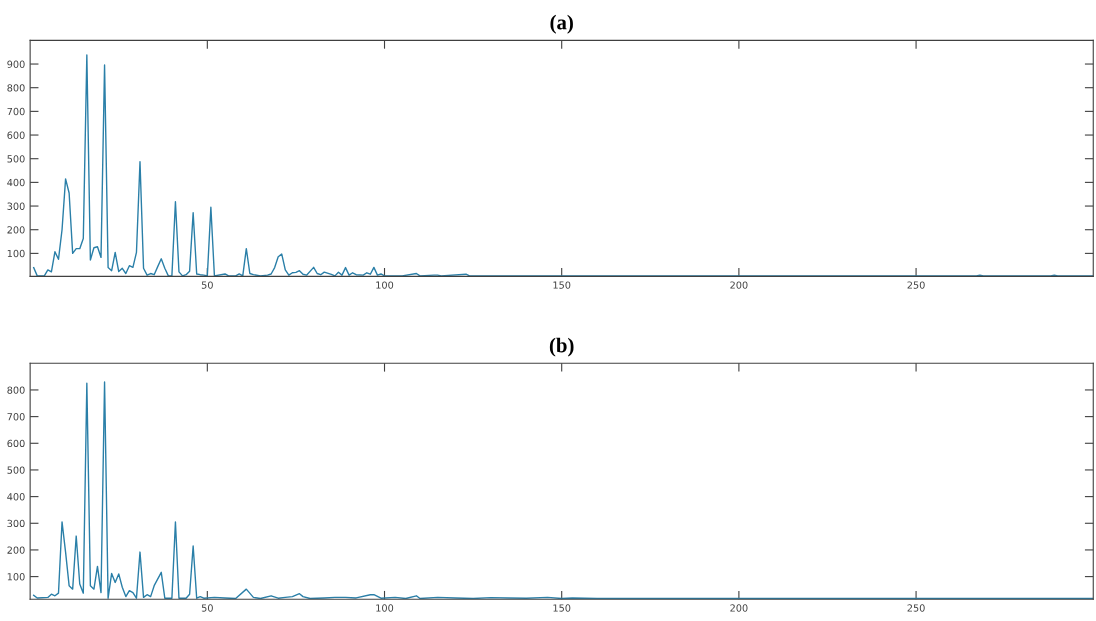 The width and height of the screenshot is (1096, 621). I want to click on chart-title: (b), so click(561, 347).